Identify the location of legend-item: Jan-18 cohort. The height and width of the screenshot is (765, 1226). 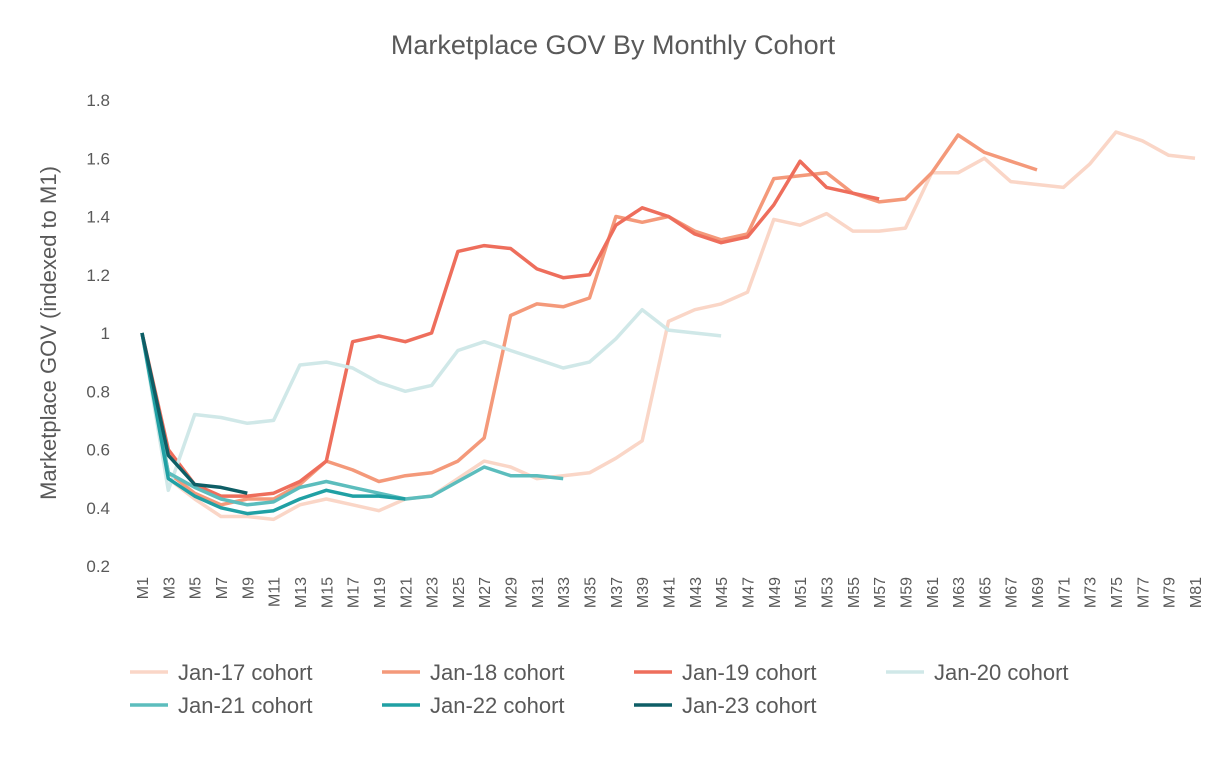
(473, 672).